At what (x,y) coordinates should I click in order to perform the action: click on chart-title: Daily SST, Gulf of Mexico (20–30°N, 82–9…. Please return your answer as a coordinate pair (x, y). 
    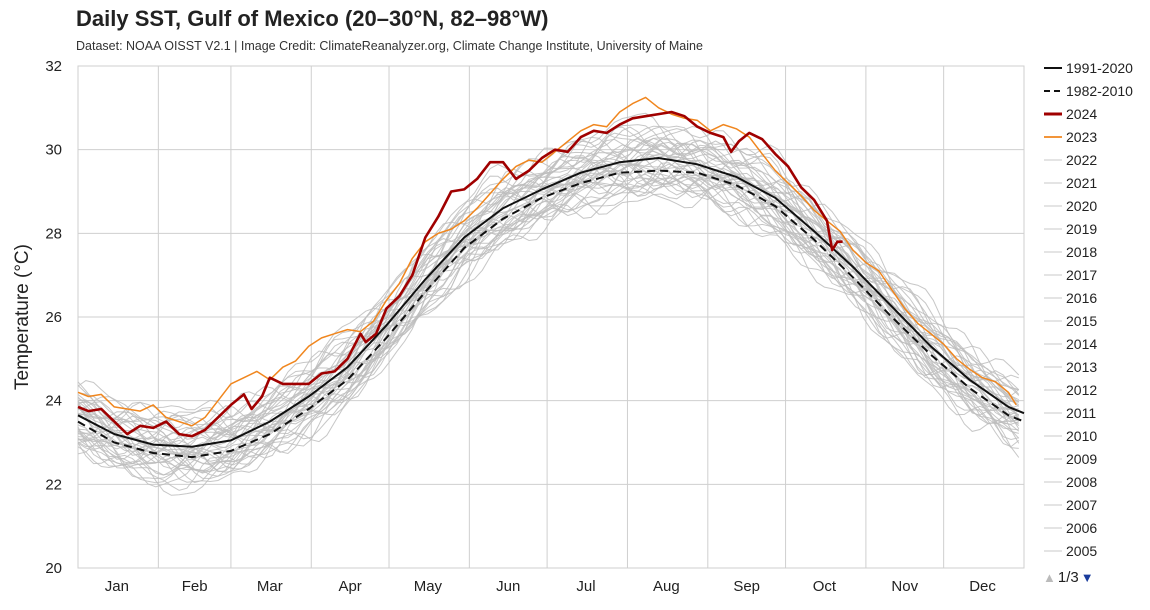
    Looking at the image, I should click on (312, 18).